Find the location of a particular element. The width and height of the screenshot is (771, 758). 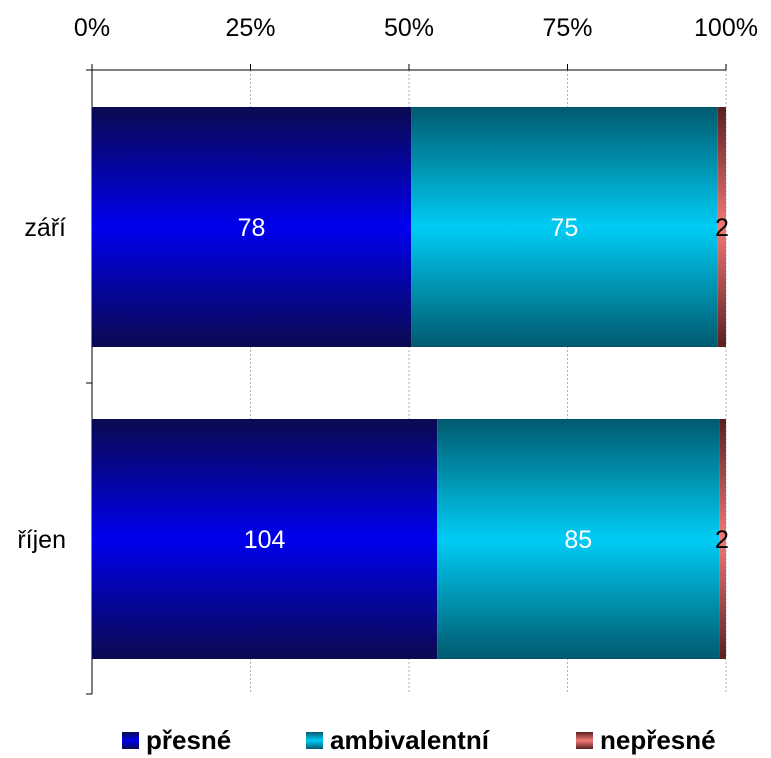

legend-label-ambivalentni: ambivalentní is located at coordinates (409, 739).